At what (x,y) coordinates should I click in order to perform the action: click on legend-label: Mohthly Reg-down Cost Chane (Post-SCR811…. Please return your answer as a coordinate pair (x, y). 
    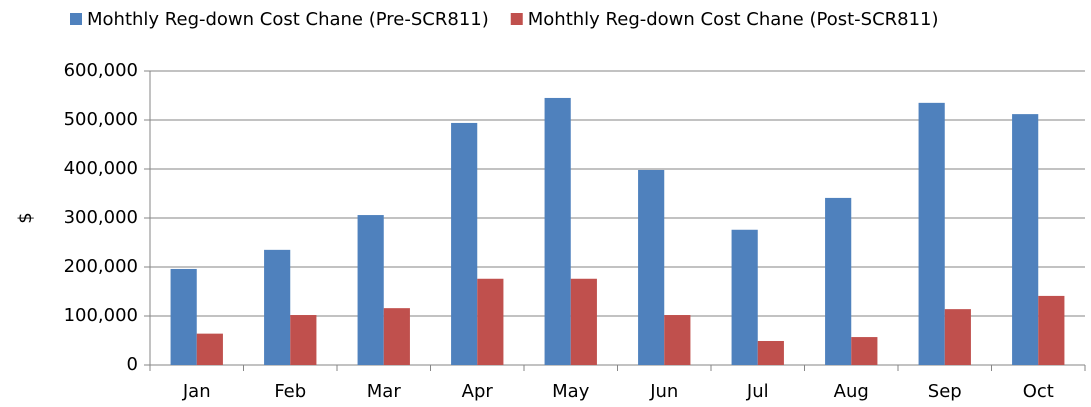
    Looking at the image, I should click on (733, 19).